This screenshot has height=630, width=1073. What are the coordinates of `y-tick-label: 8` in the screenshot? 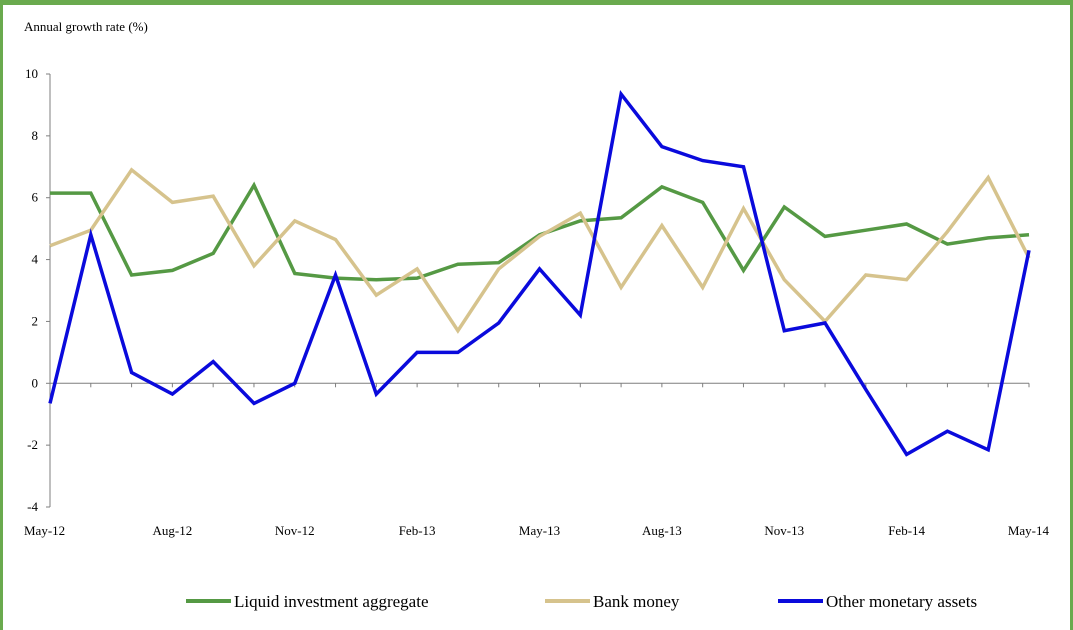 It's located at (35, 135).